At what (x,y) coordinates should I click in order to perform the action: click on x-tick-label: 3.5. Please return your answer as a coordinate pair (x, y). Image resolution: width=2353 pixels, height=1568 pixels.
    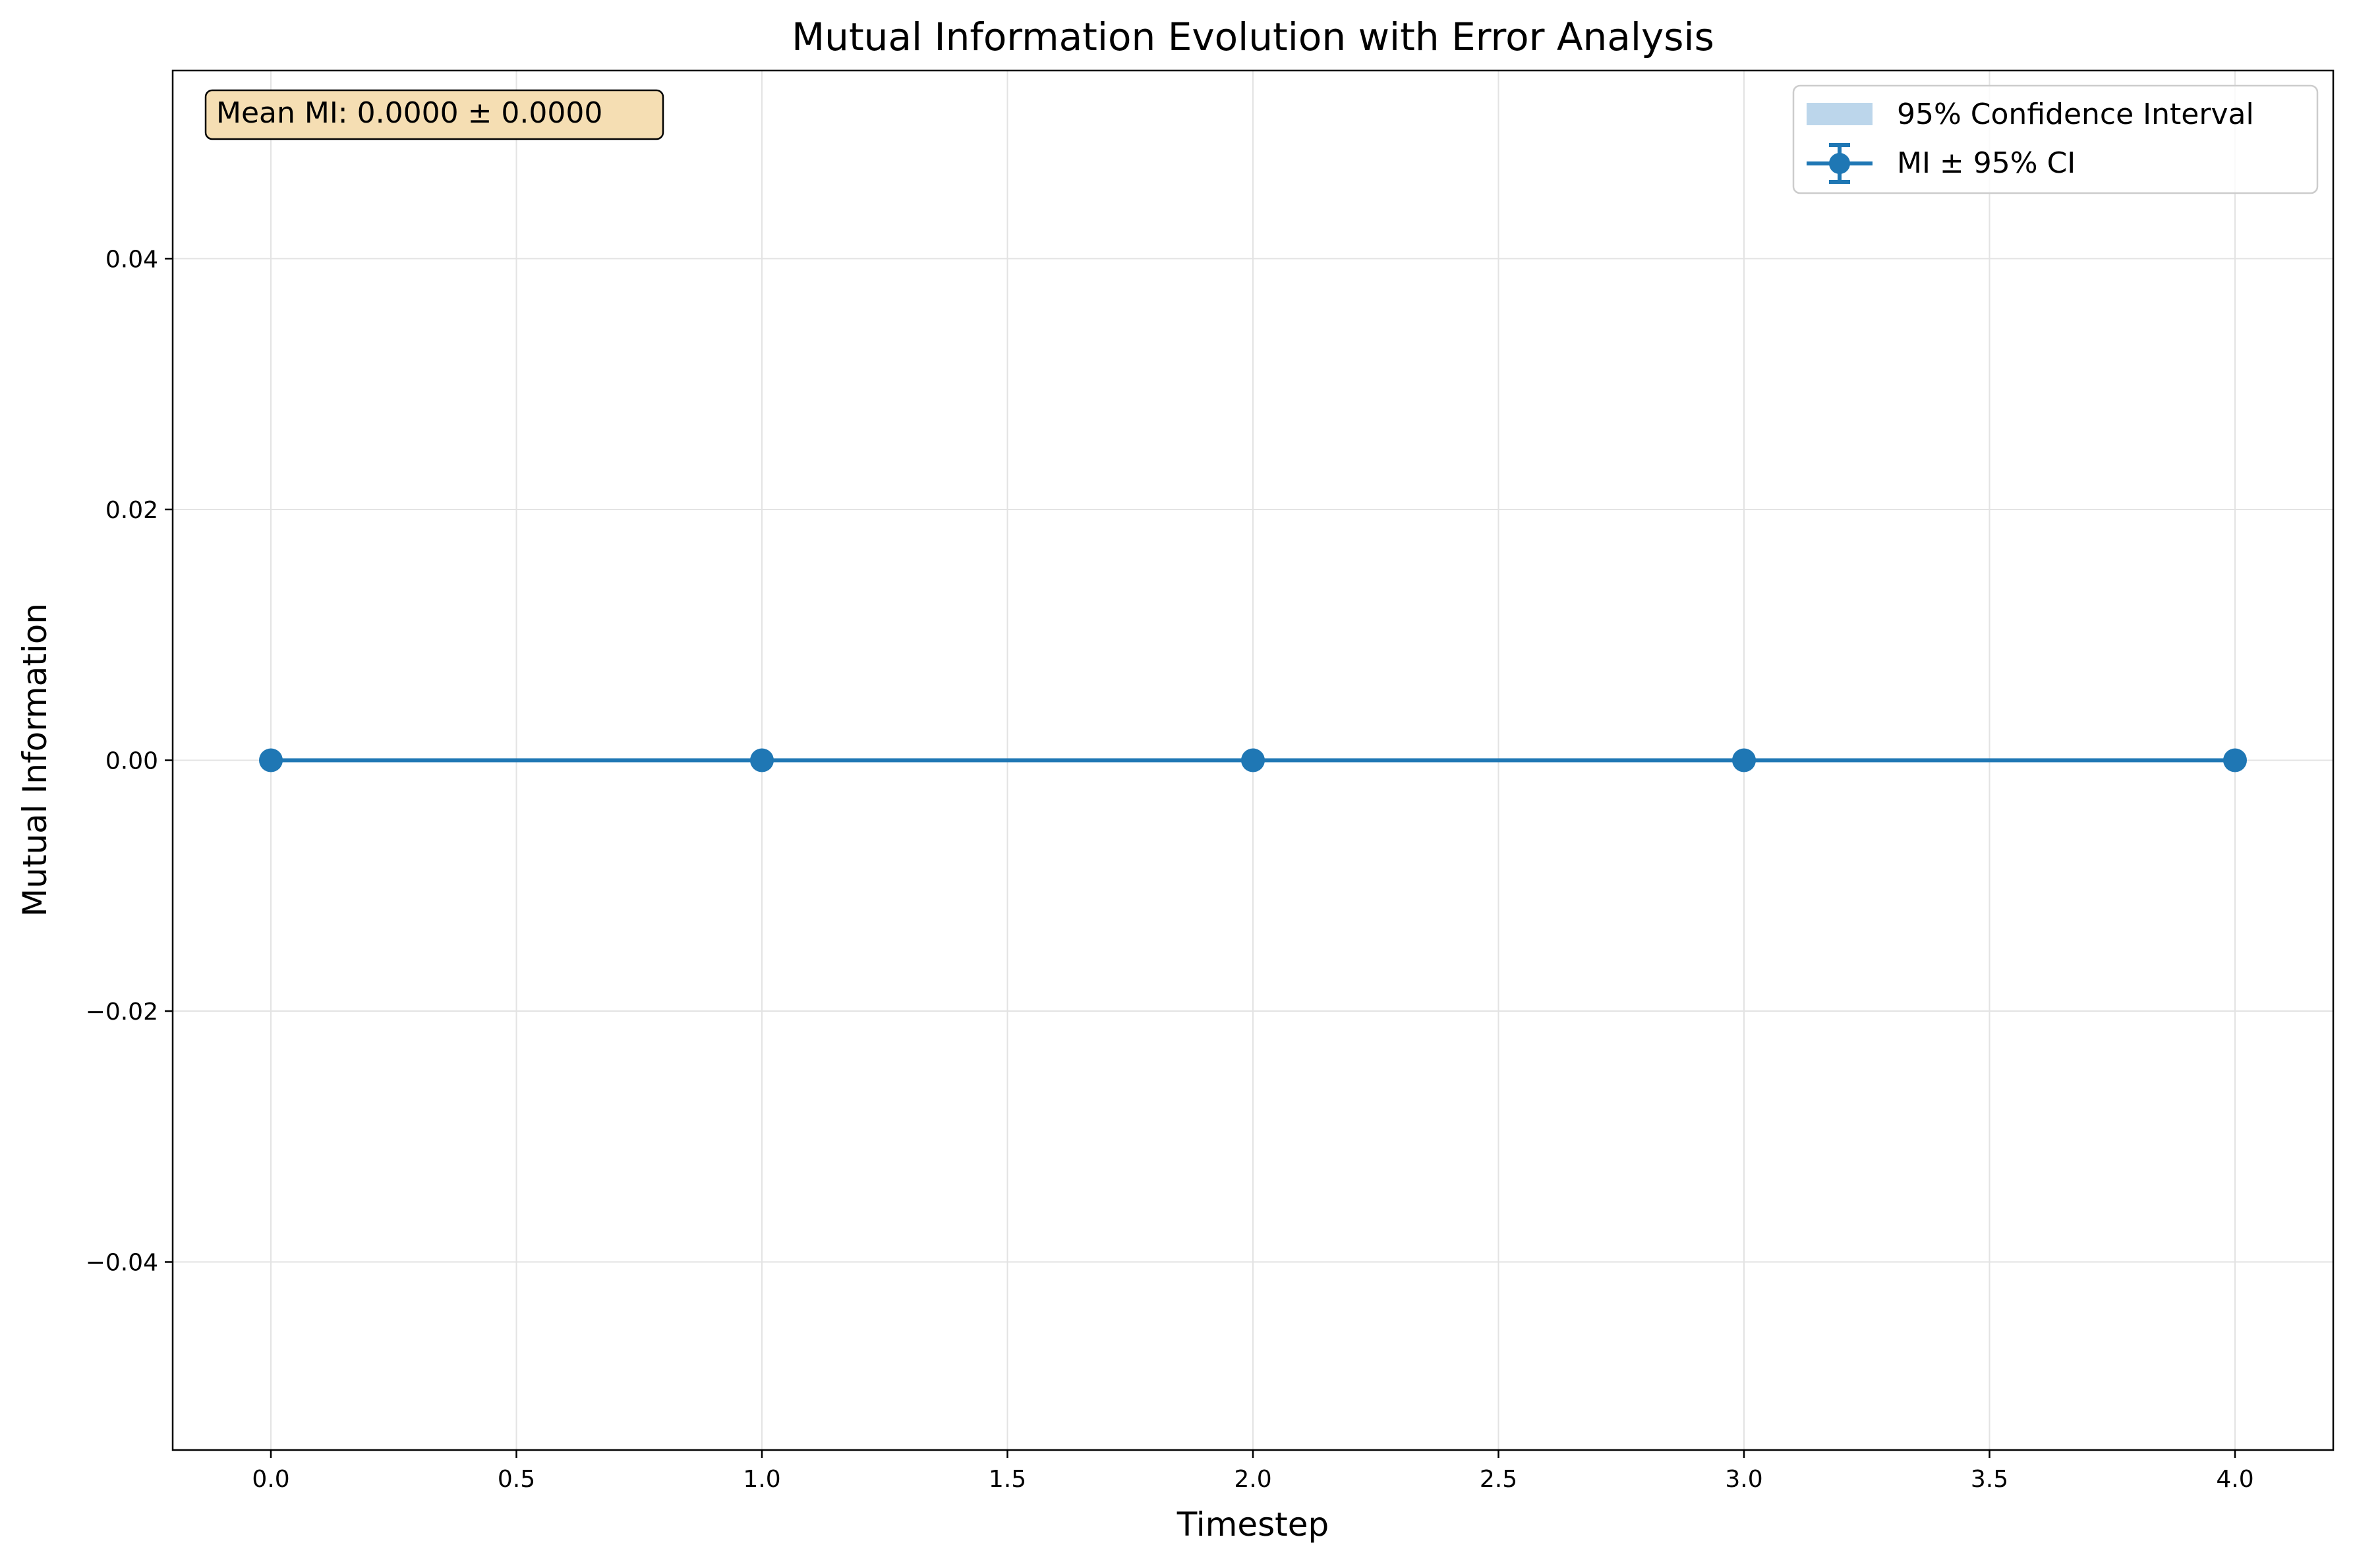
    Looking at the image, I should click on (1989, 1479).